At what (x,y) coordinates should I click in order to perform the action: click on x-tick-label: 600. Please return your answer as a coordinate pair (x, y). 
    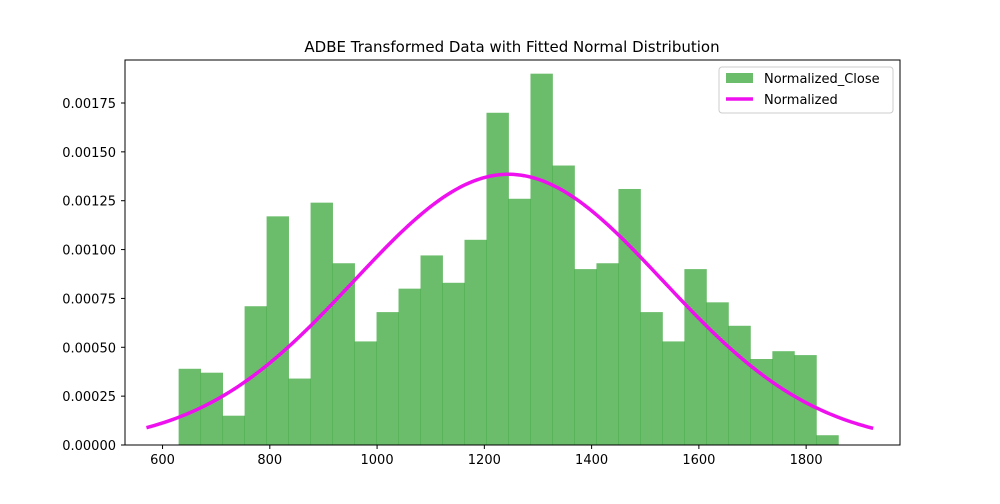
    Looking at the image, I should click on (162, 460).